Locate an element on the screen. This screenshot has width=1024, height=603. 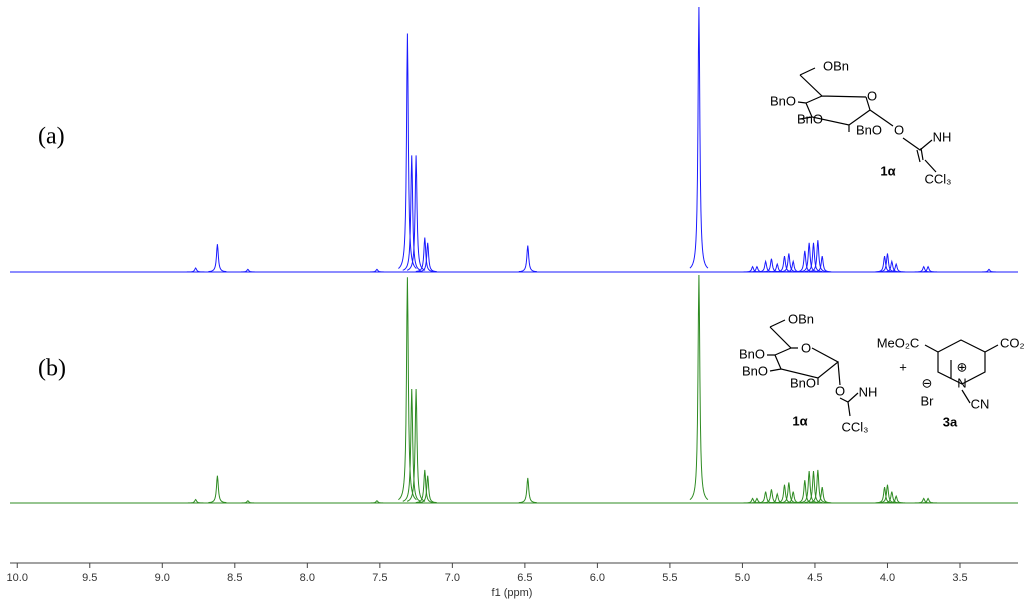
x-tick-label: 5.5 is located at coordinates (669, 578).